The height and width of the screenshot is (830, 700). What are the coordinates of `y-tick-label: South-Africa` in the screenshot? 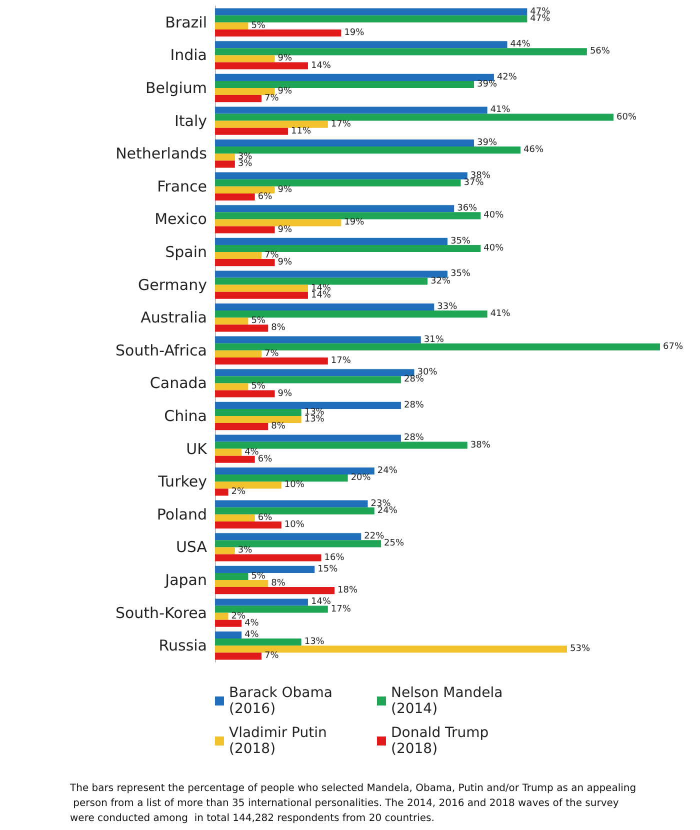 It's located at (161, 350).